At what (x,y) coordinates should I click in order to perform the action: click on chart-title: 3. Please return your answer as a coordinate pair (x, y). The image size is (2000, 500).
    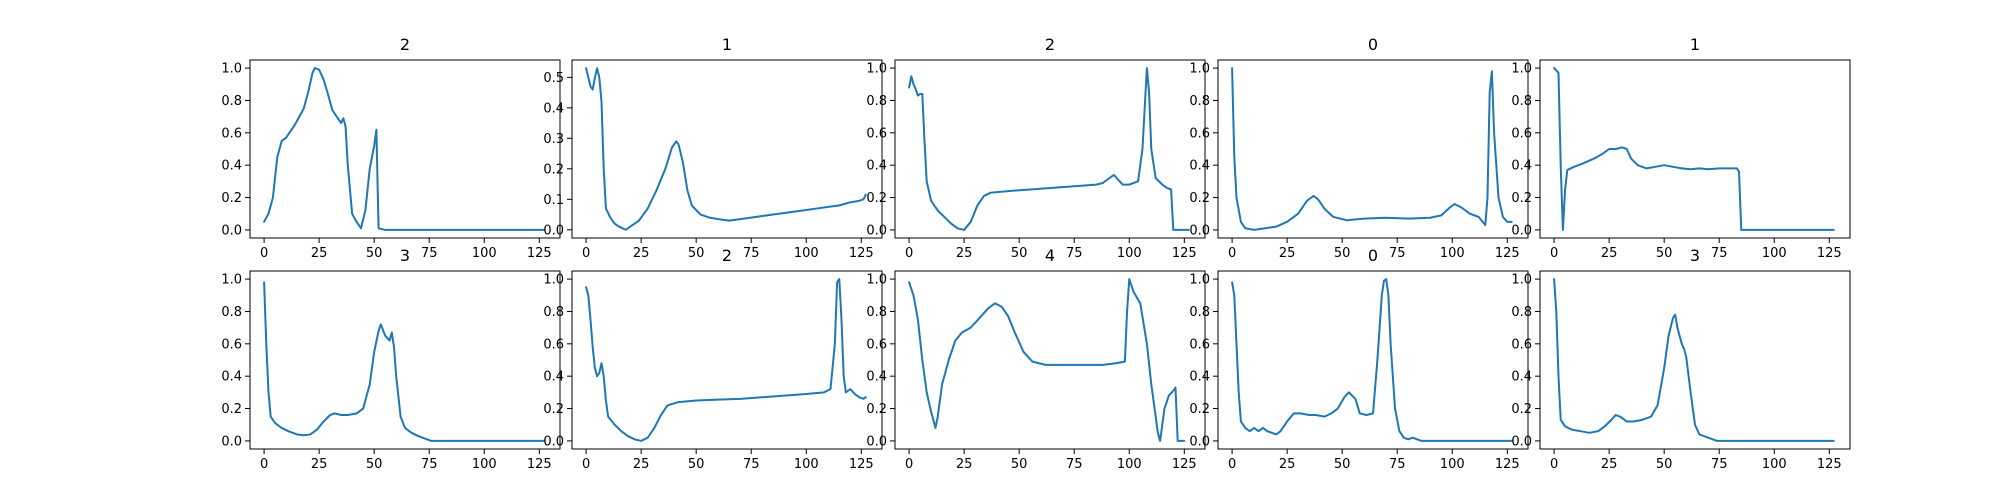
    Looking at the image, I should click on (405, 255).